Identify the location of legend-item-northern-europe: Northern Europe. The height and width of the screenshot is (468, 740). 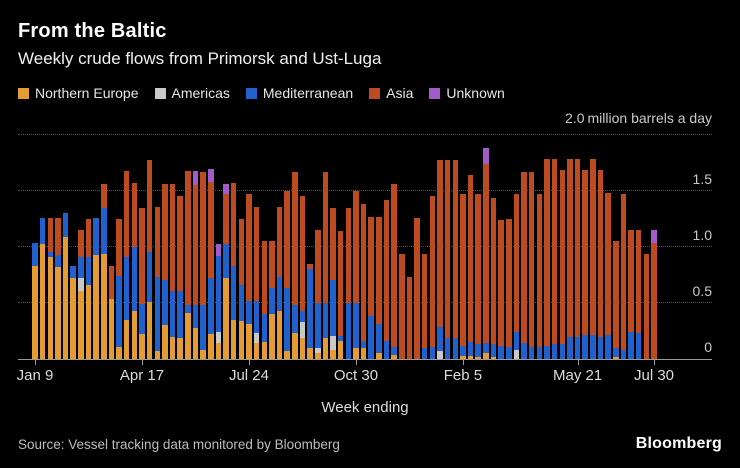
(78, 93).